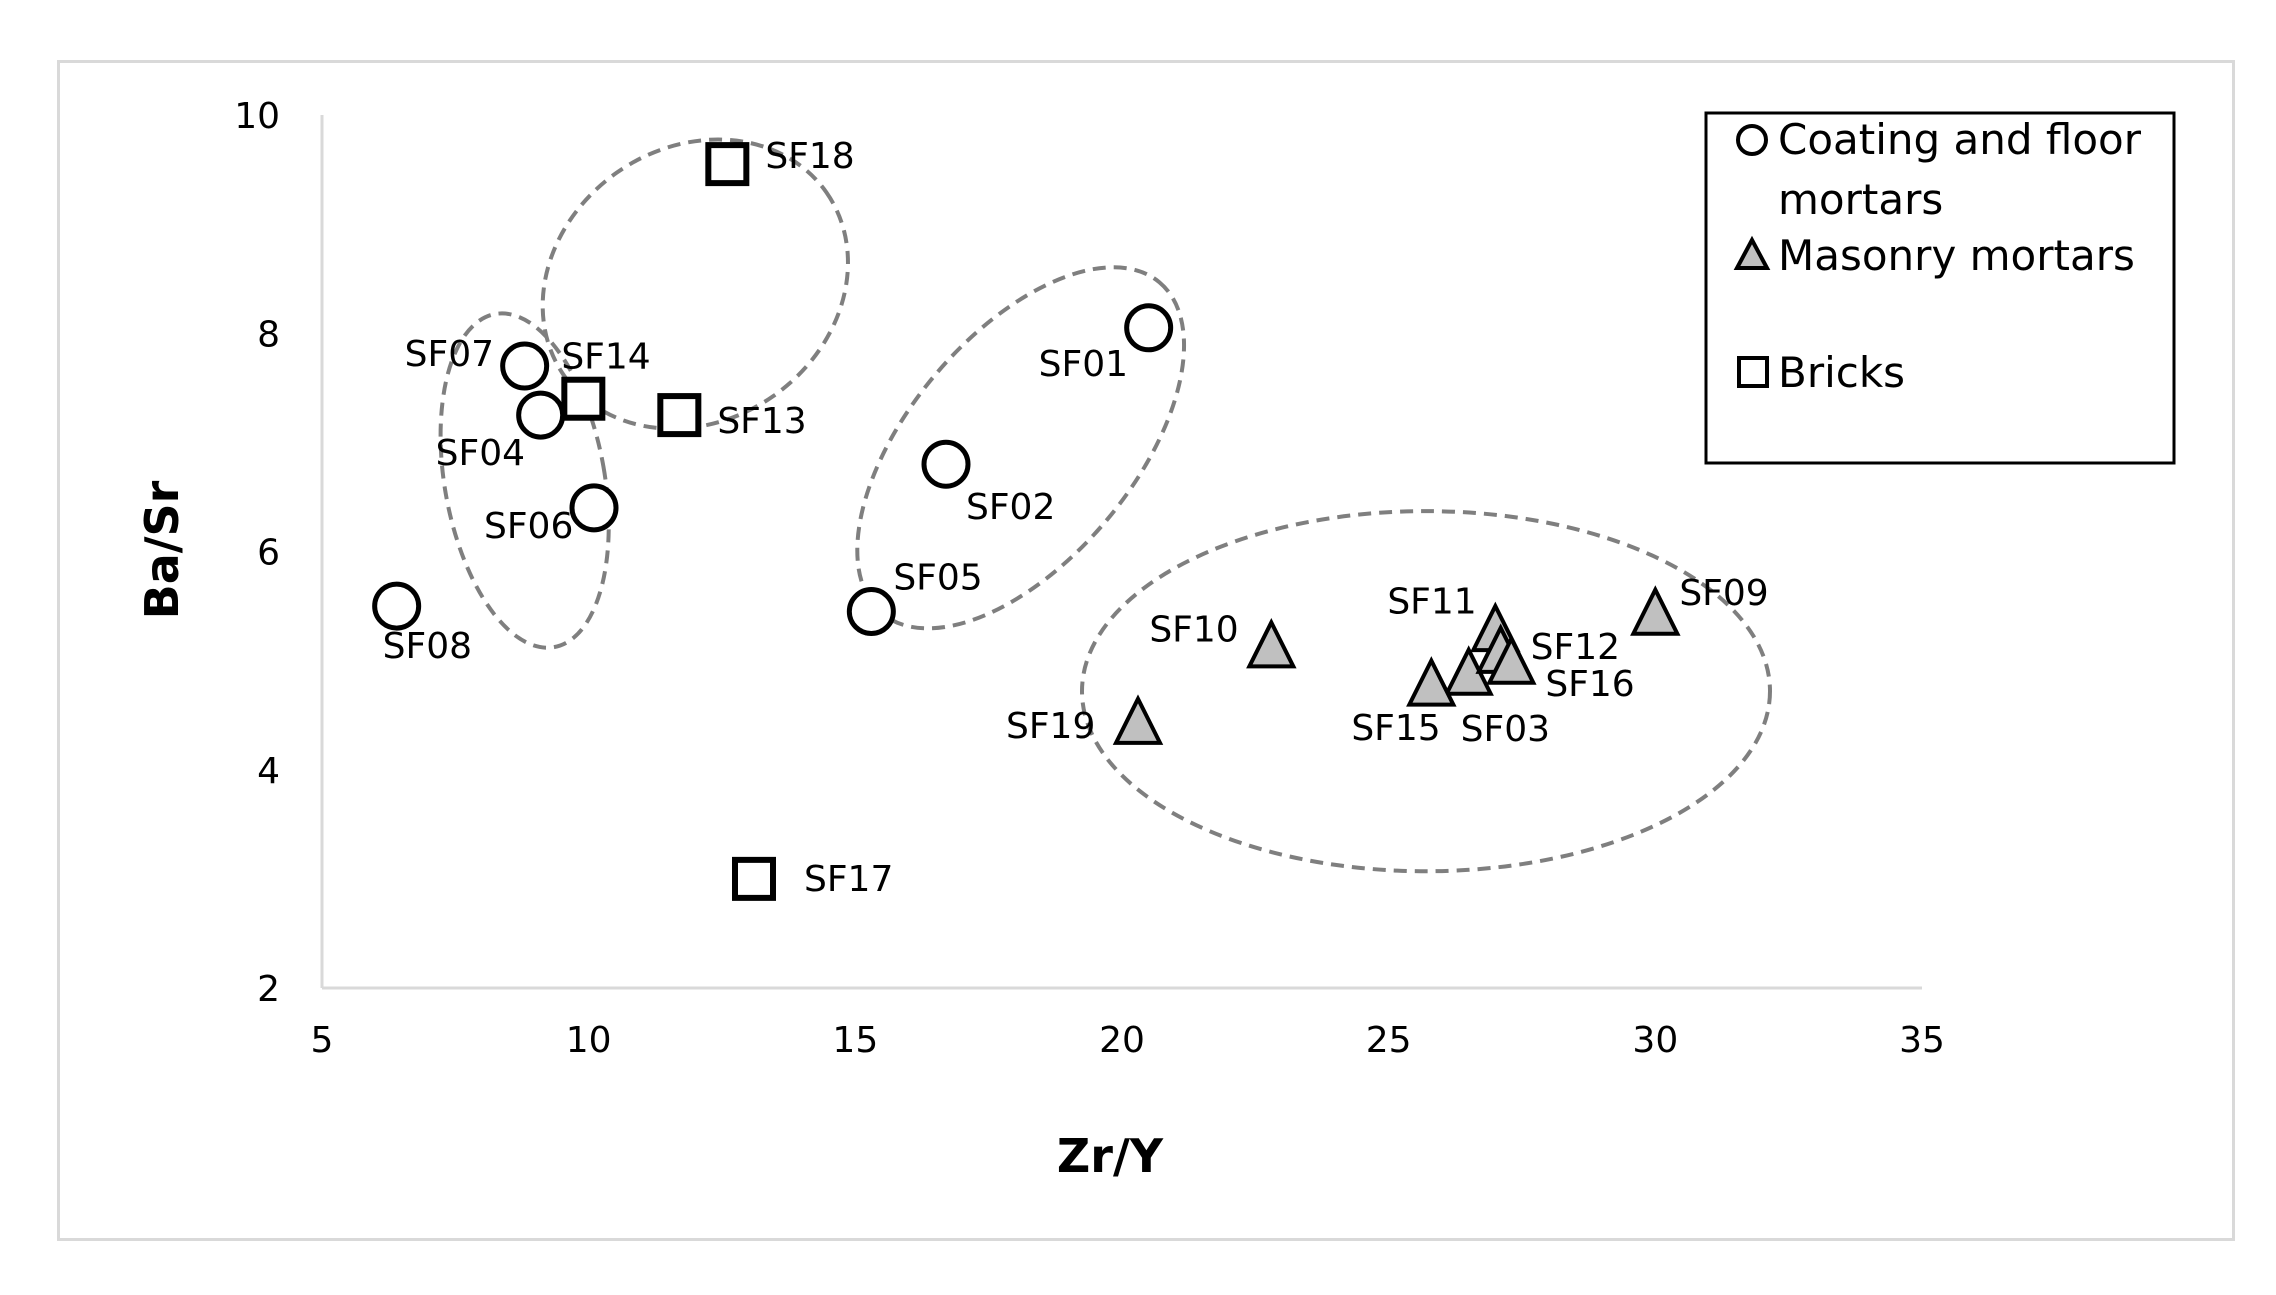  What do you see at coordinates (605, 357) in the screenshot?
I see `point-label: SF14` at bounding box center [605, 357].